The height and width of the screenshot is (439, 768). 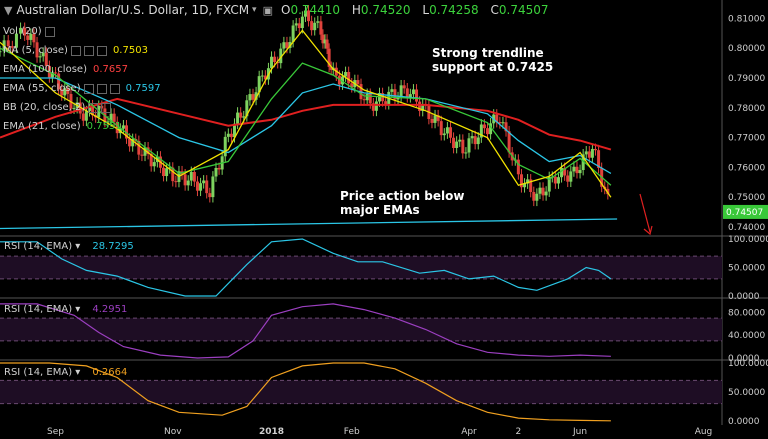 I want to click on high-value: 0.74520, so click(x=385, y=10).